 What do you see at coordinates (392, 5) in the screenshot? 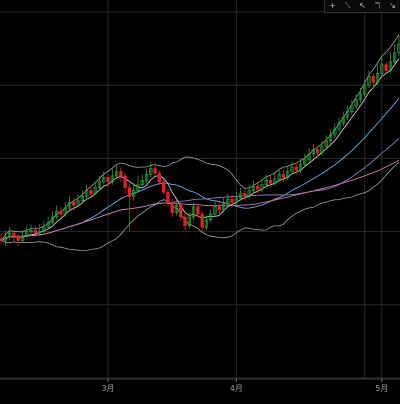
I see `arrow-down-right-icon: ↘` at bounding box center [392, 5].